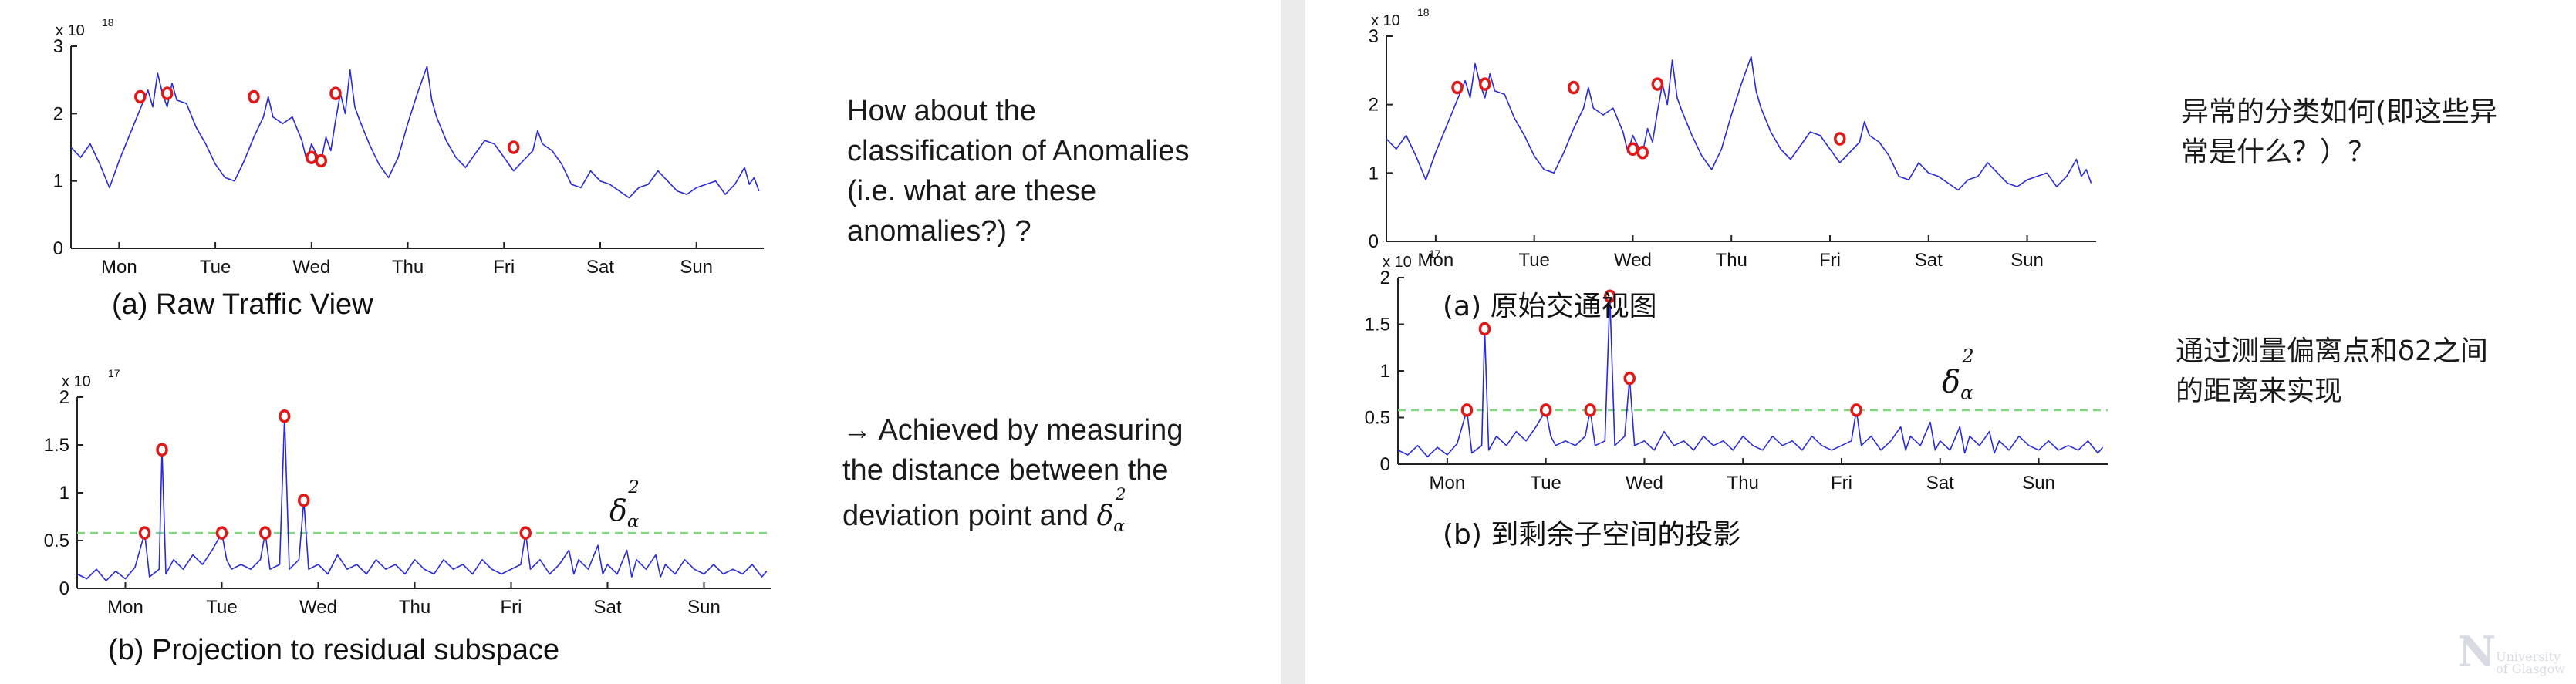 The width and height of the screenshot is (2576, 684). What do you see at coordinates (2332, 351) in the screenshot?
I see `answer-line: 通过测量偏离点和δ2之间` at bounding box center [2332, 351].